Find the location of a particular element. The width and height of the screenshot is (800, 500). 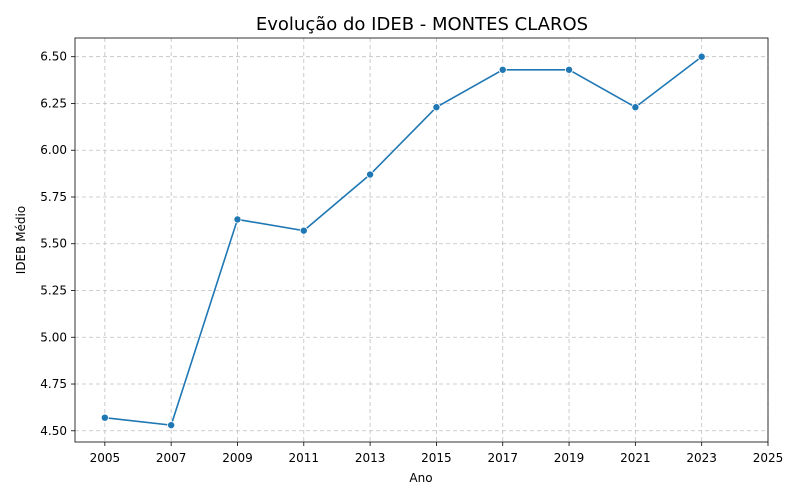

y-axis-label: IDEB Médio is located at coordinates (21, 240).